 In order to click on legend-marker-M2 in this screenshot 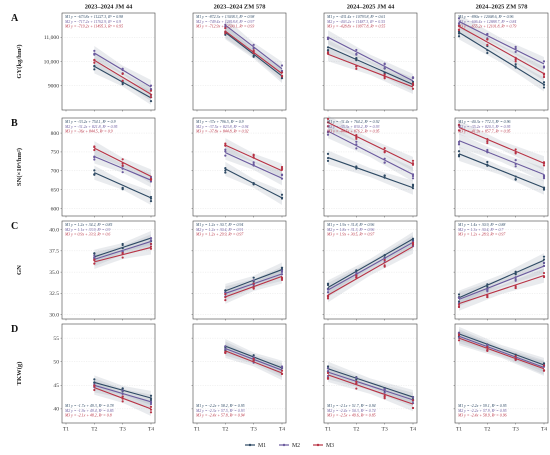, I will do `click(284, 445)`.